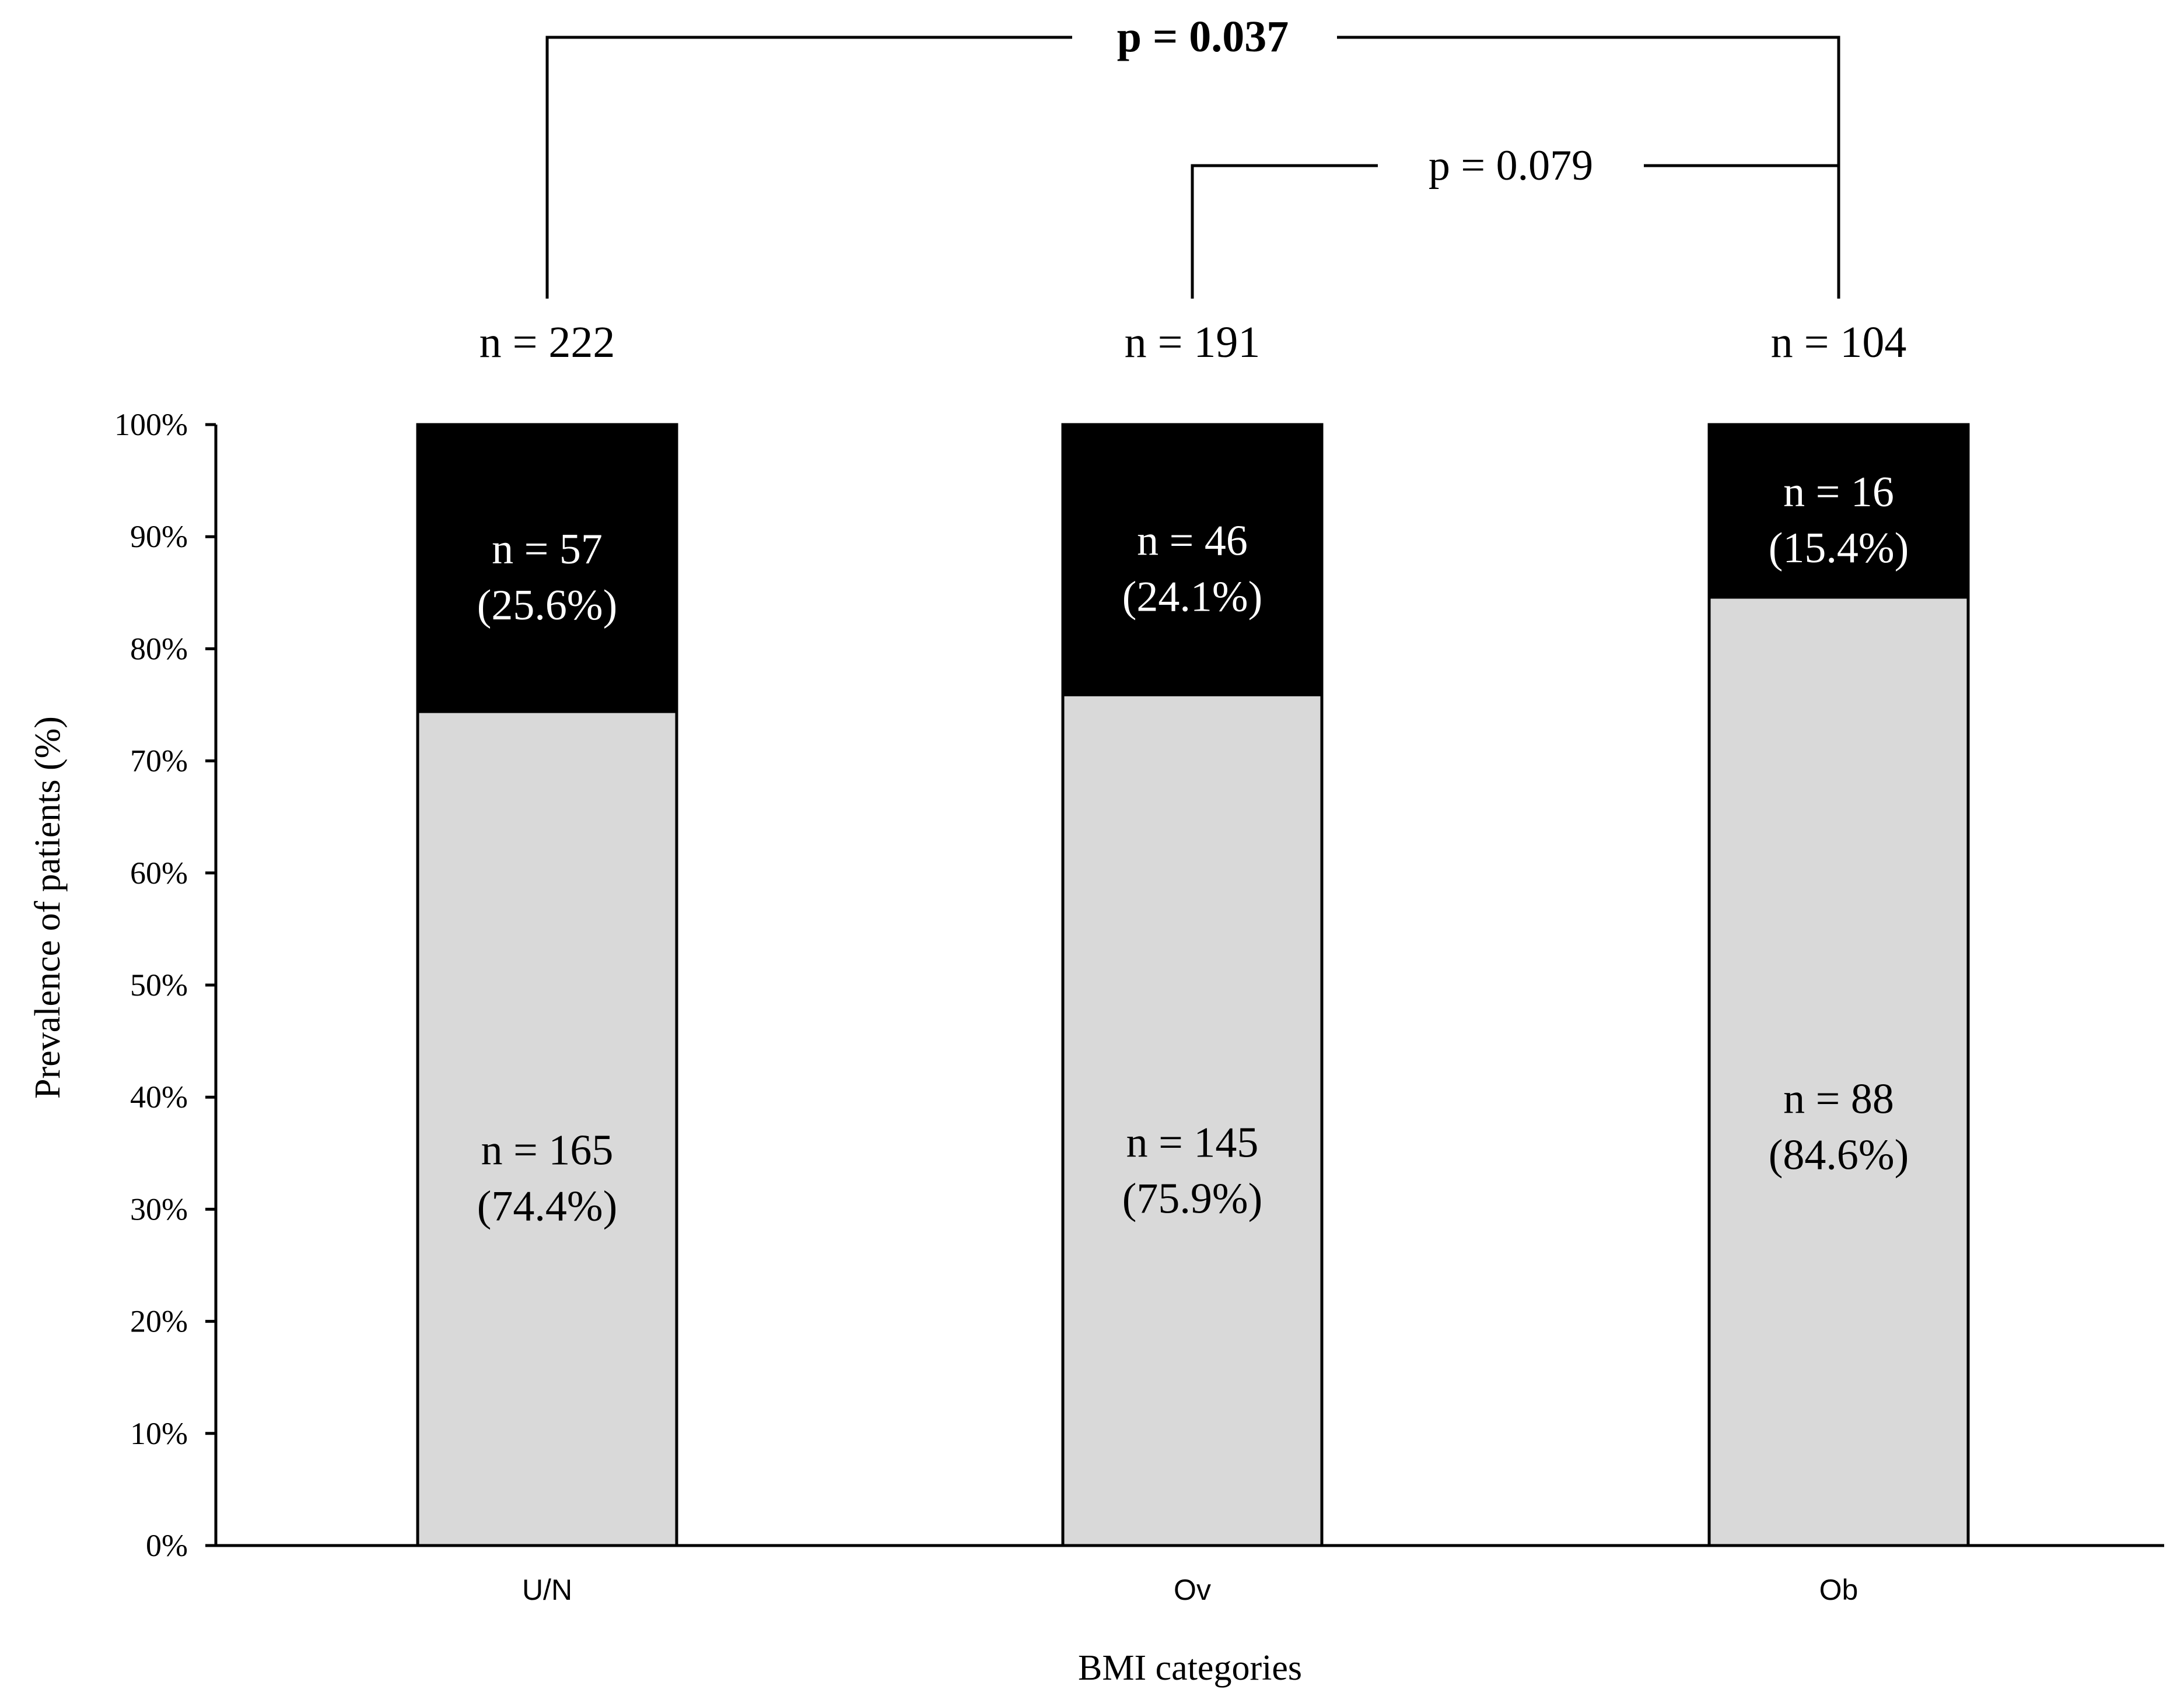 The width and height of the screenshot is (2184, 1703). What do you see at coordinates (159, 873) in the screenshot?
I see `y-tick-label-60: 60%` at bounding box center [159, 873].